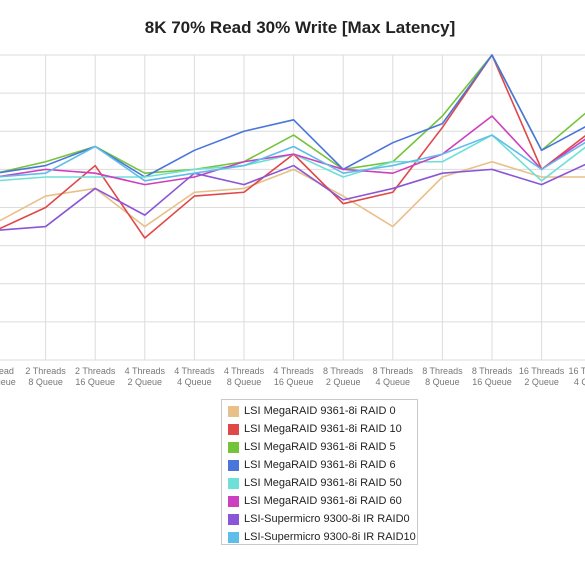 This screenshot has width=585, height=562. What do you see at coordinates (330, 537) in the screenshot?
I see `legend-label: LSI-Supermicro 9300-8i IR RAID10` at bounding box center [330, 537].